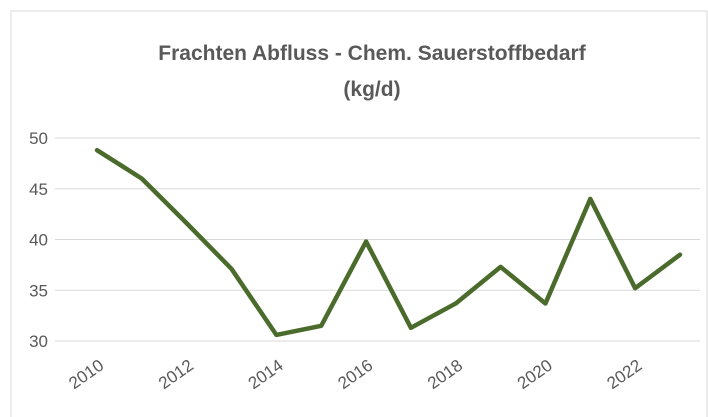 This screenshot has width=708, height=417. I want to click on y-tick-label: 30, so click(38, 341).